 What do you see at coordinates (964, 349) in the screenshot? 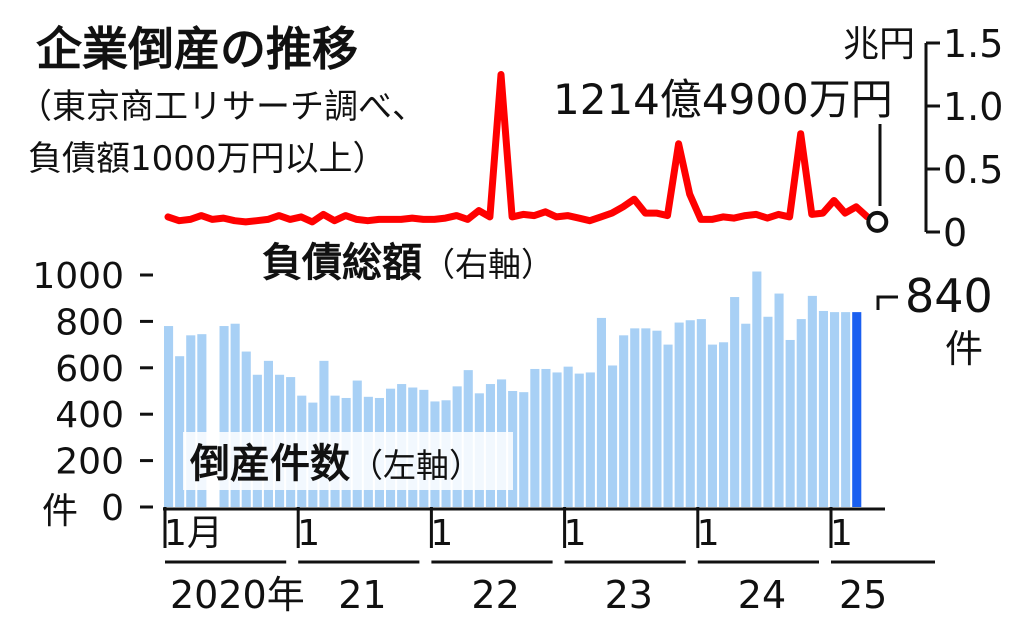
I see `bar-annotation-unit: 件` at bounding box center [964, 349].